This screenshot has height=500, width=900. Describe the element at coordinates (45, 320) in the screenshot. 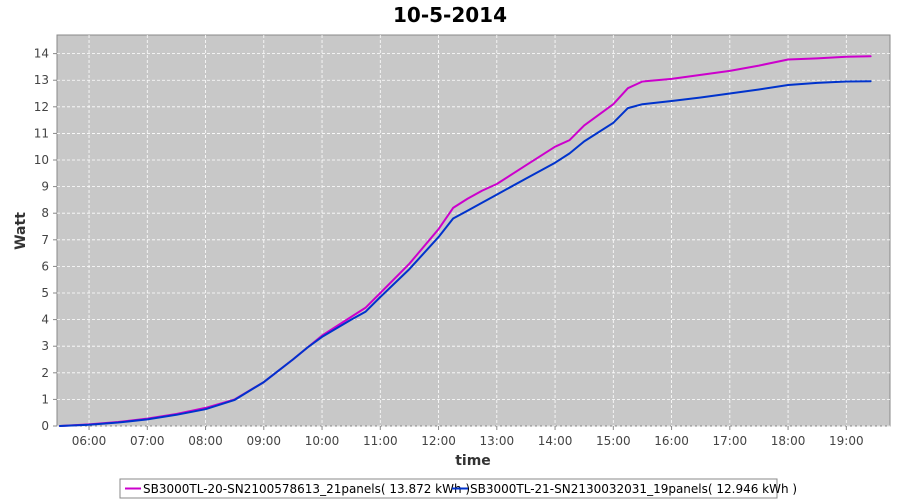

I see `y-tick-label: 4` at that location.